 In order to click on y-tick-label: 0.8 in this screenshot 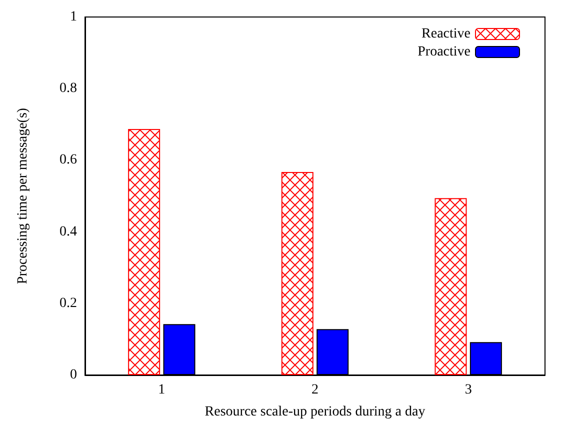, I will do `click(68, 88)`.